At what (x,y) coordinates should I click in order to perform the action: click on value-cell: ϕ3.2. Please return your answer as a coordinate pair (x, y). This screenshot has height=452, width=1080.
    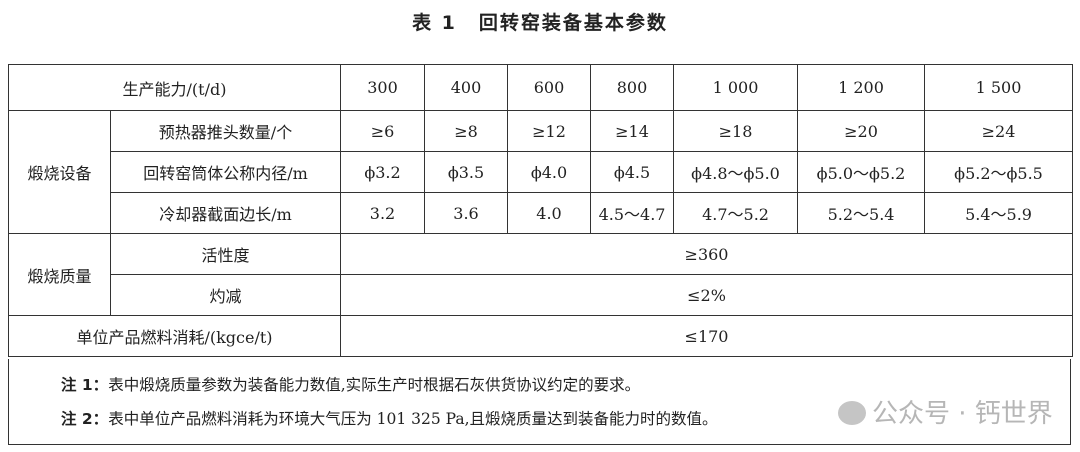
    Looking at the image, I should click on (383, 172).